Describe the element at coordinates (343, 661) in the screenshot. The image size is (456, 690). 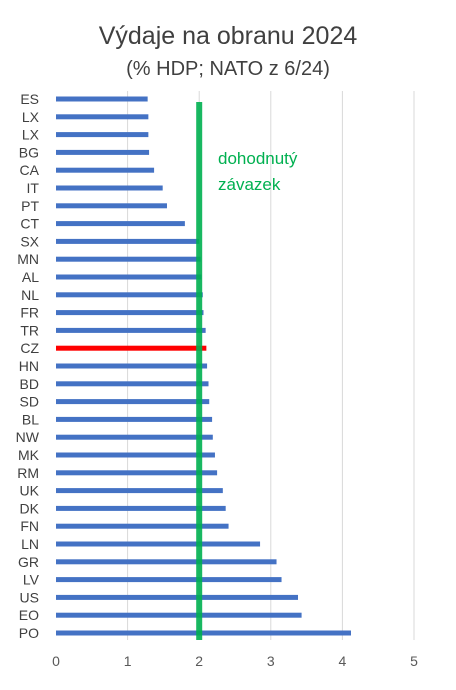
I see `x-tick-label: 4` at that location.